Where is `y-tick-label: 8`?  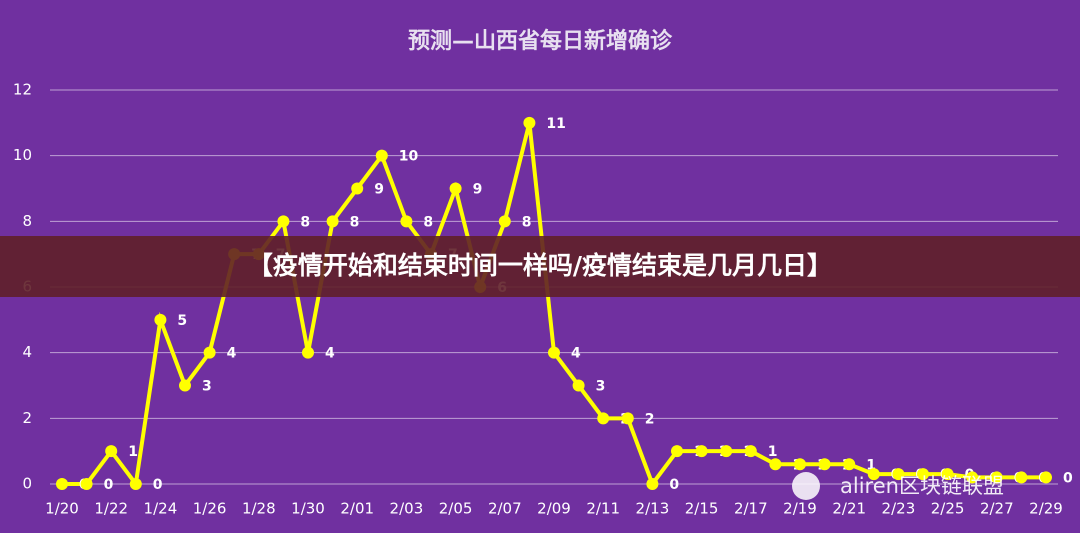
y-tick-label: 8 is located at coordinates (27, 221).